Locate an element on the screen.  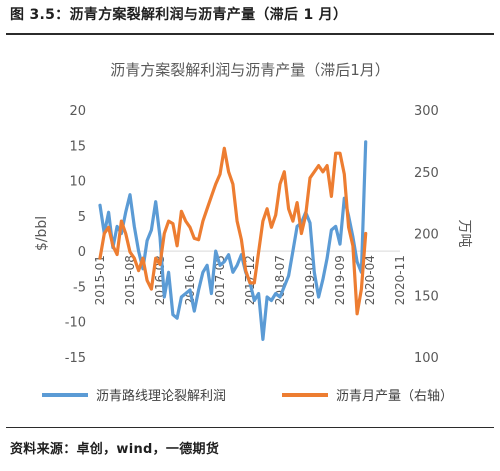
x-tick-label: 2019-09 is located at coordinates (340, 280).